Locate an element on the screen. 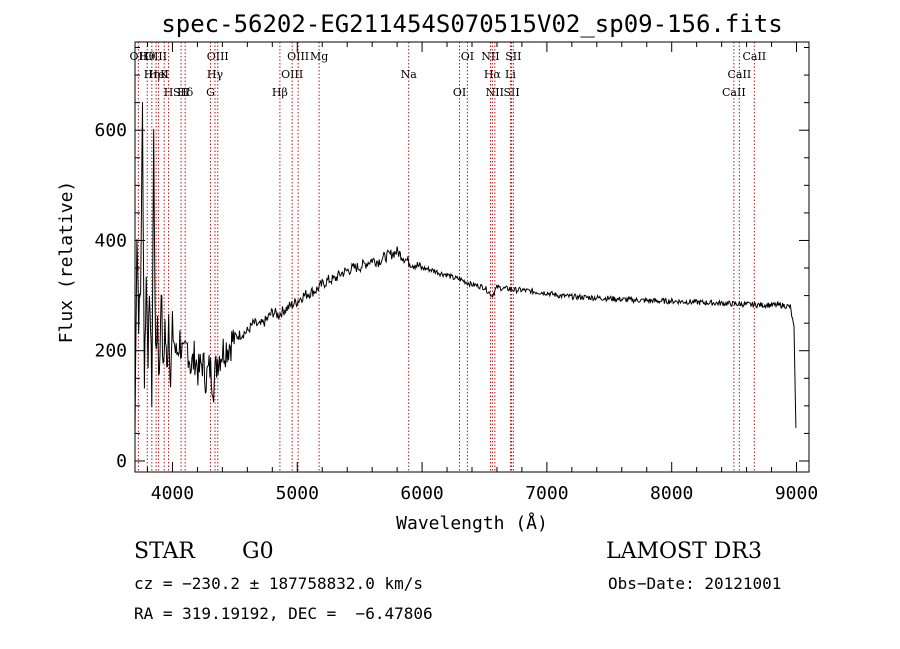  x-tick-label: 7000 is located at coordinates (546, 493).